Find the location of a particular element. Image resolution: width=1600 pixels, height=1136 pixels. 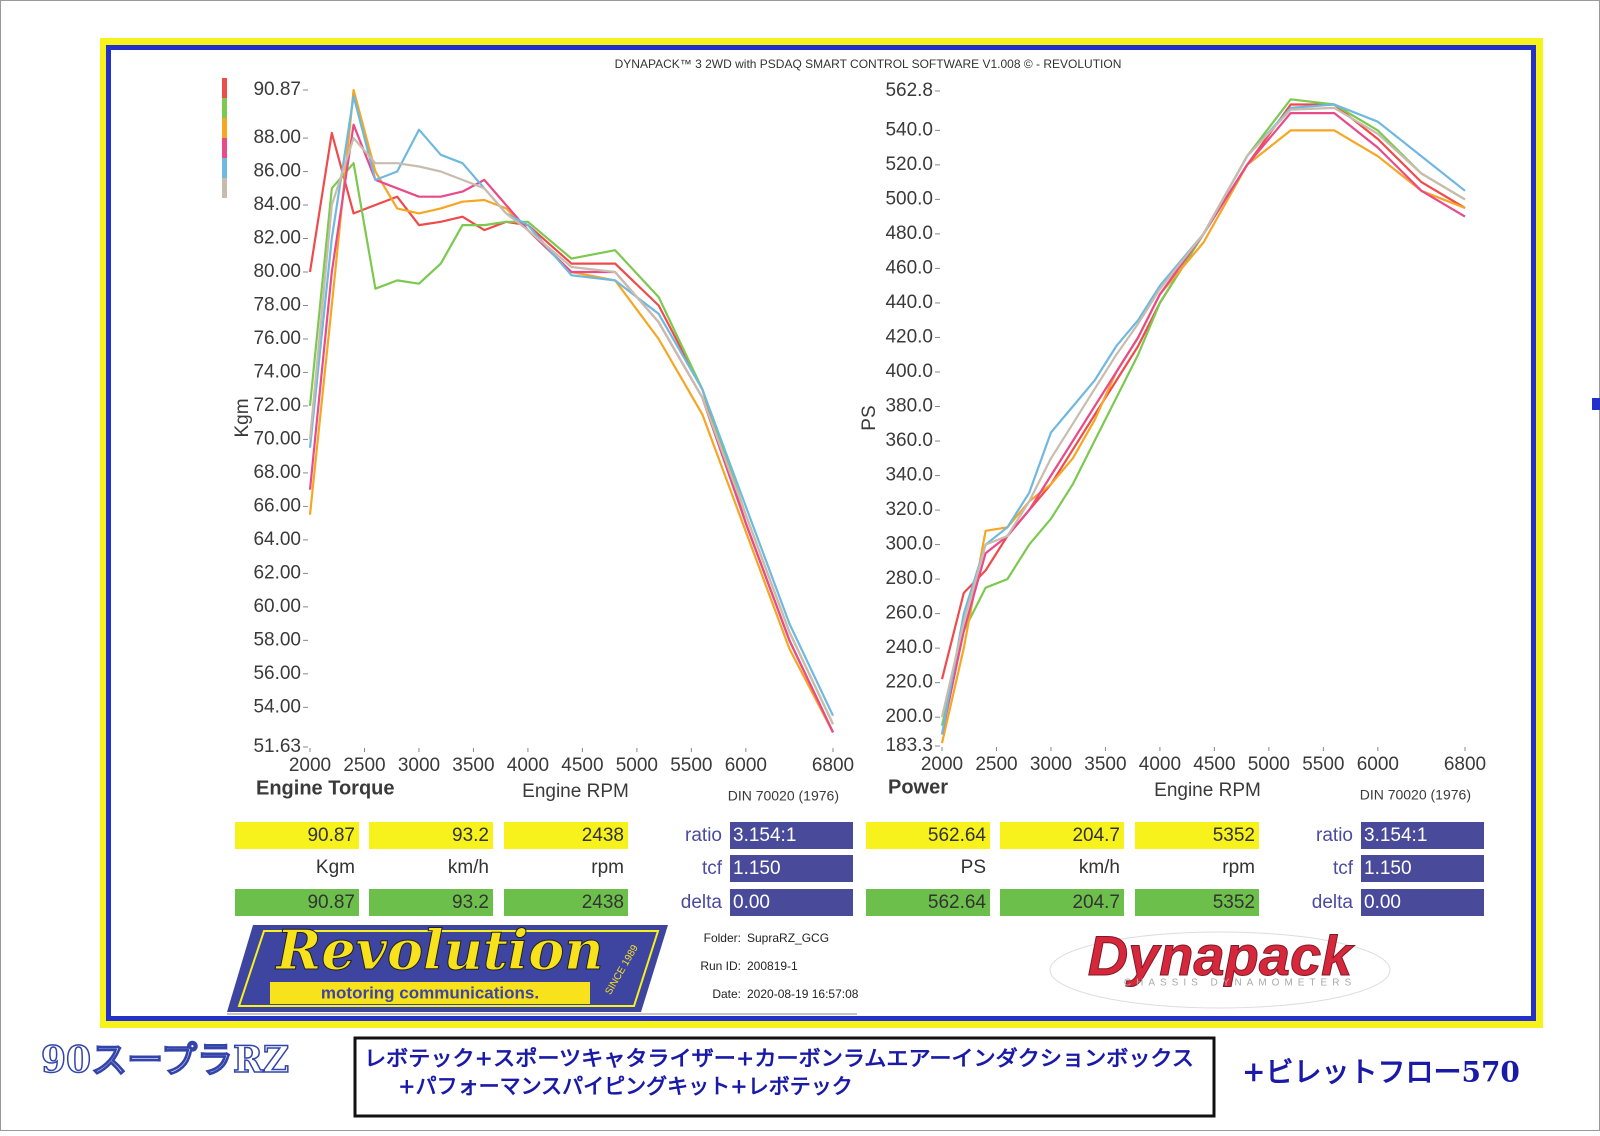

y-tick-label: 88.00 is located at coordinates (277, 137).